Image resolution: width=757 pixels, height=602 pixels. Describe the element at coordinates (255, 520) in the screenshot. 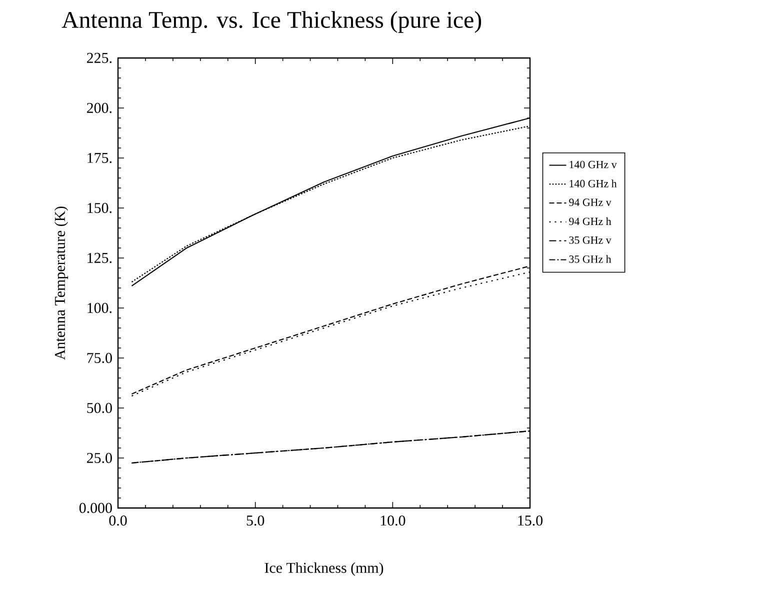

I see `x-tick-label: 5.0` at that location.